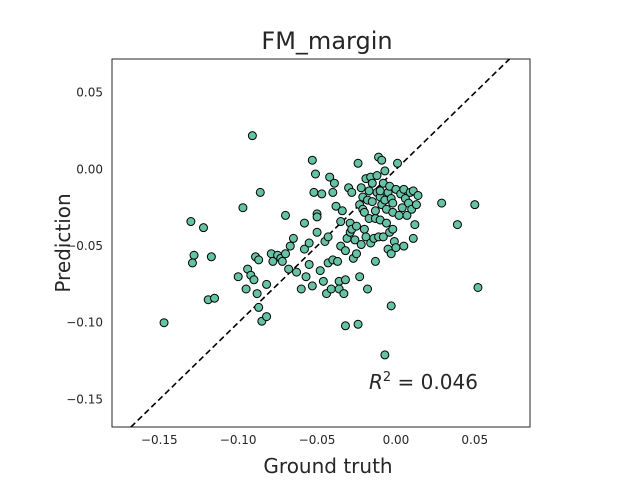  What do you see at coordinates (84, 323) in the screenshot?
I see `y-tick-label: −0.10` at bounding box center [84, 323].